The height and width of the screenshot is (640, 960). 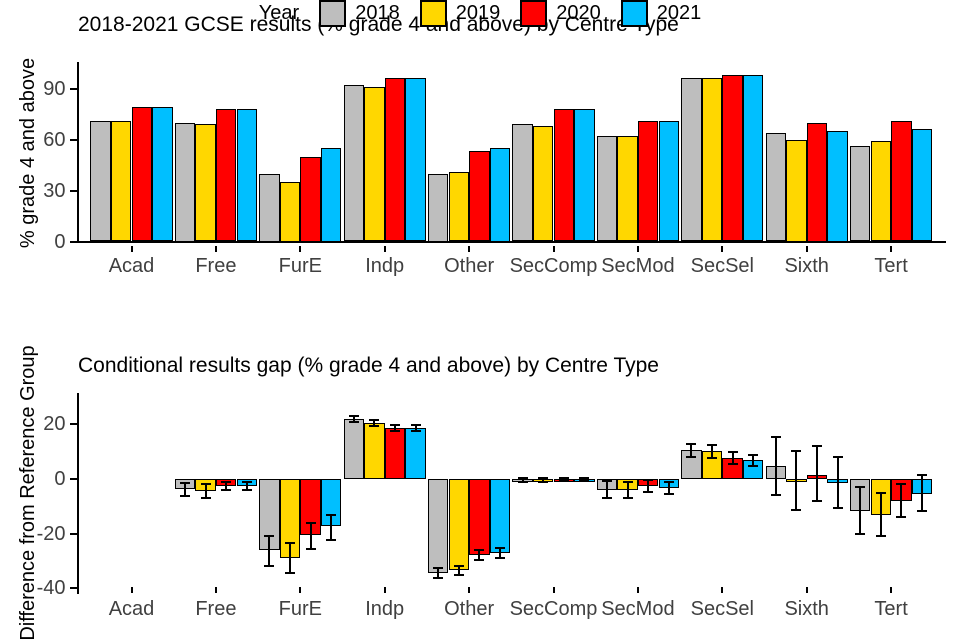 What do you see at coordinates (354, 448) in the screenshot?
I see `bar-2018-indp` at bounding box center [354, 448].